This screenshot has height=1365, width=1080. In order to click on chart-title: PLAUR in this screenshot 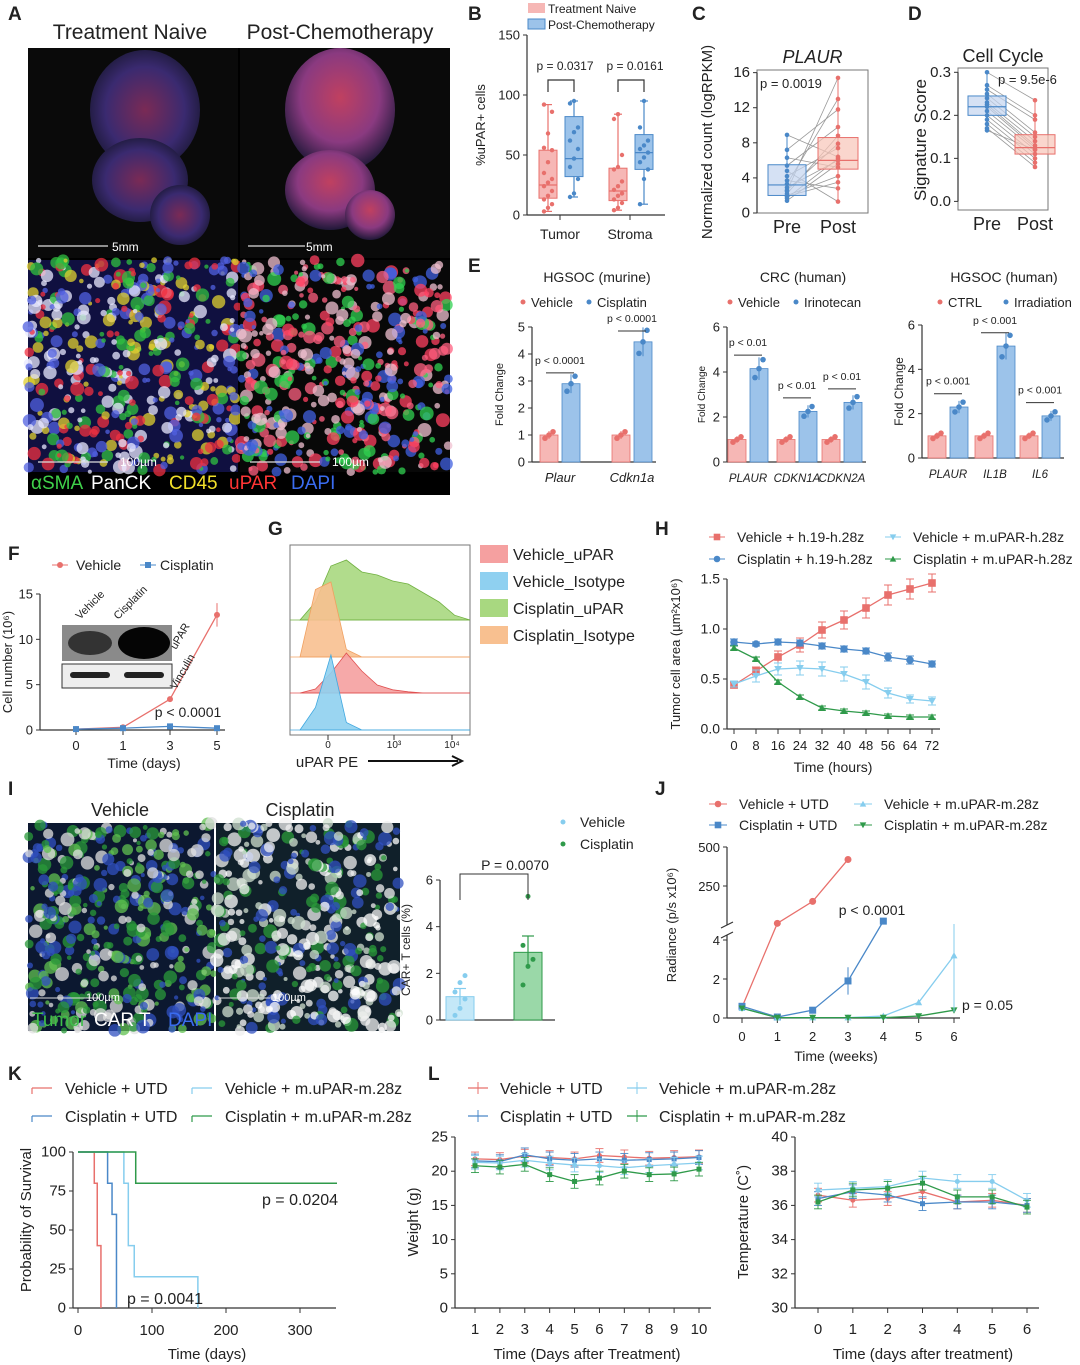, I will do `click(812, 57)`.